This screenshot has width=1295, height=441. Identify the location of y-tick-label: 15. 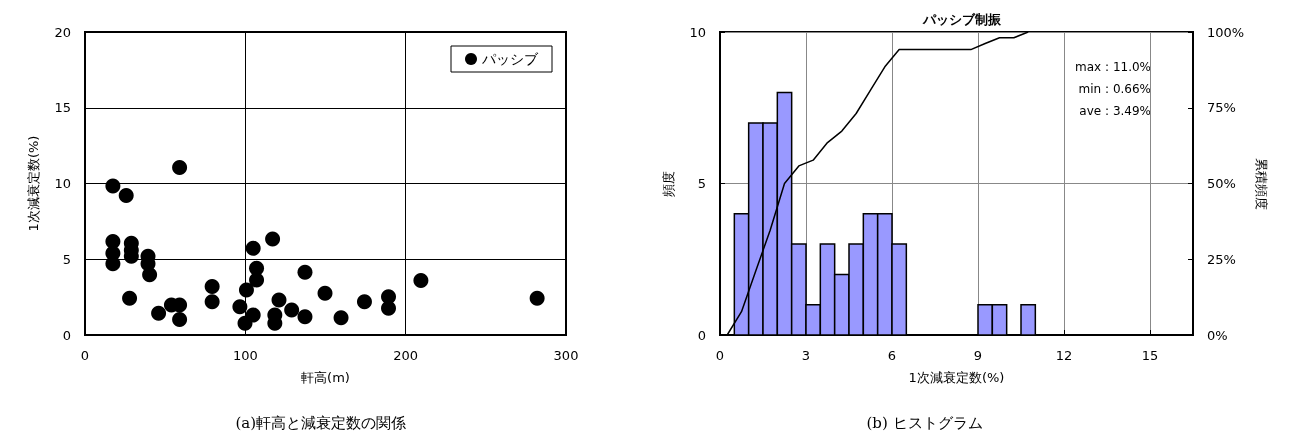
(62, 108).